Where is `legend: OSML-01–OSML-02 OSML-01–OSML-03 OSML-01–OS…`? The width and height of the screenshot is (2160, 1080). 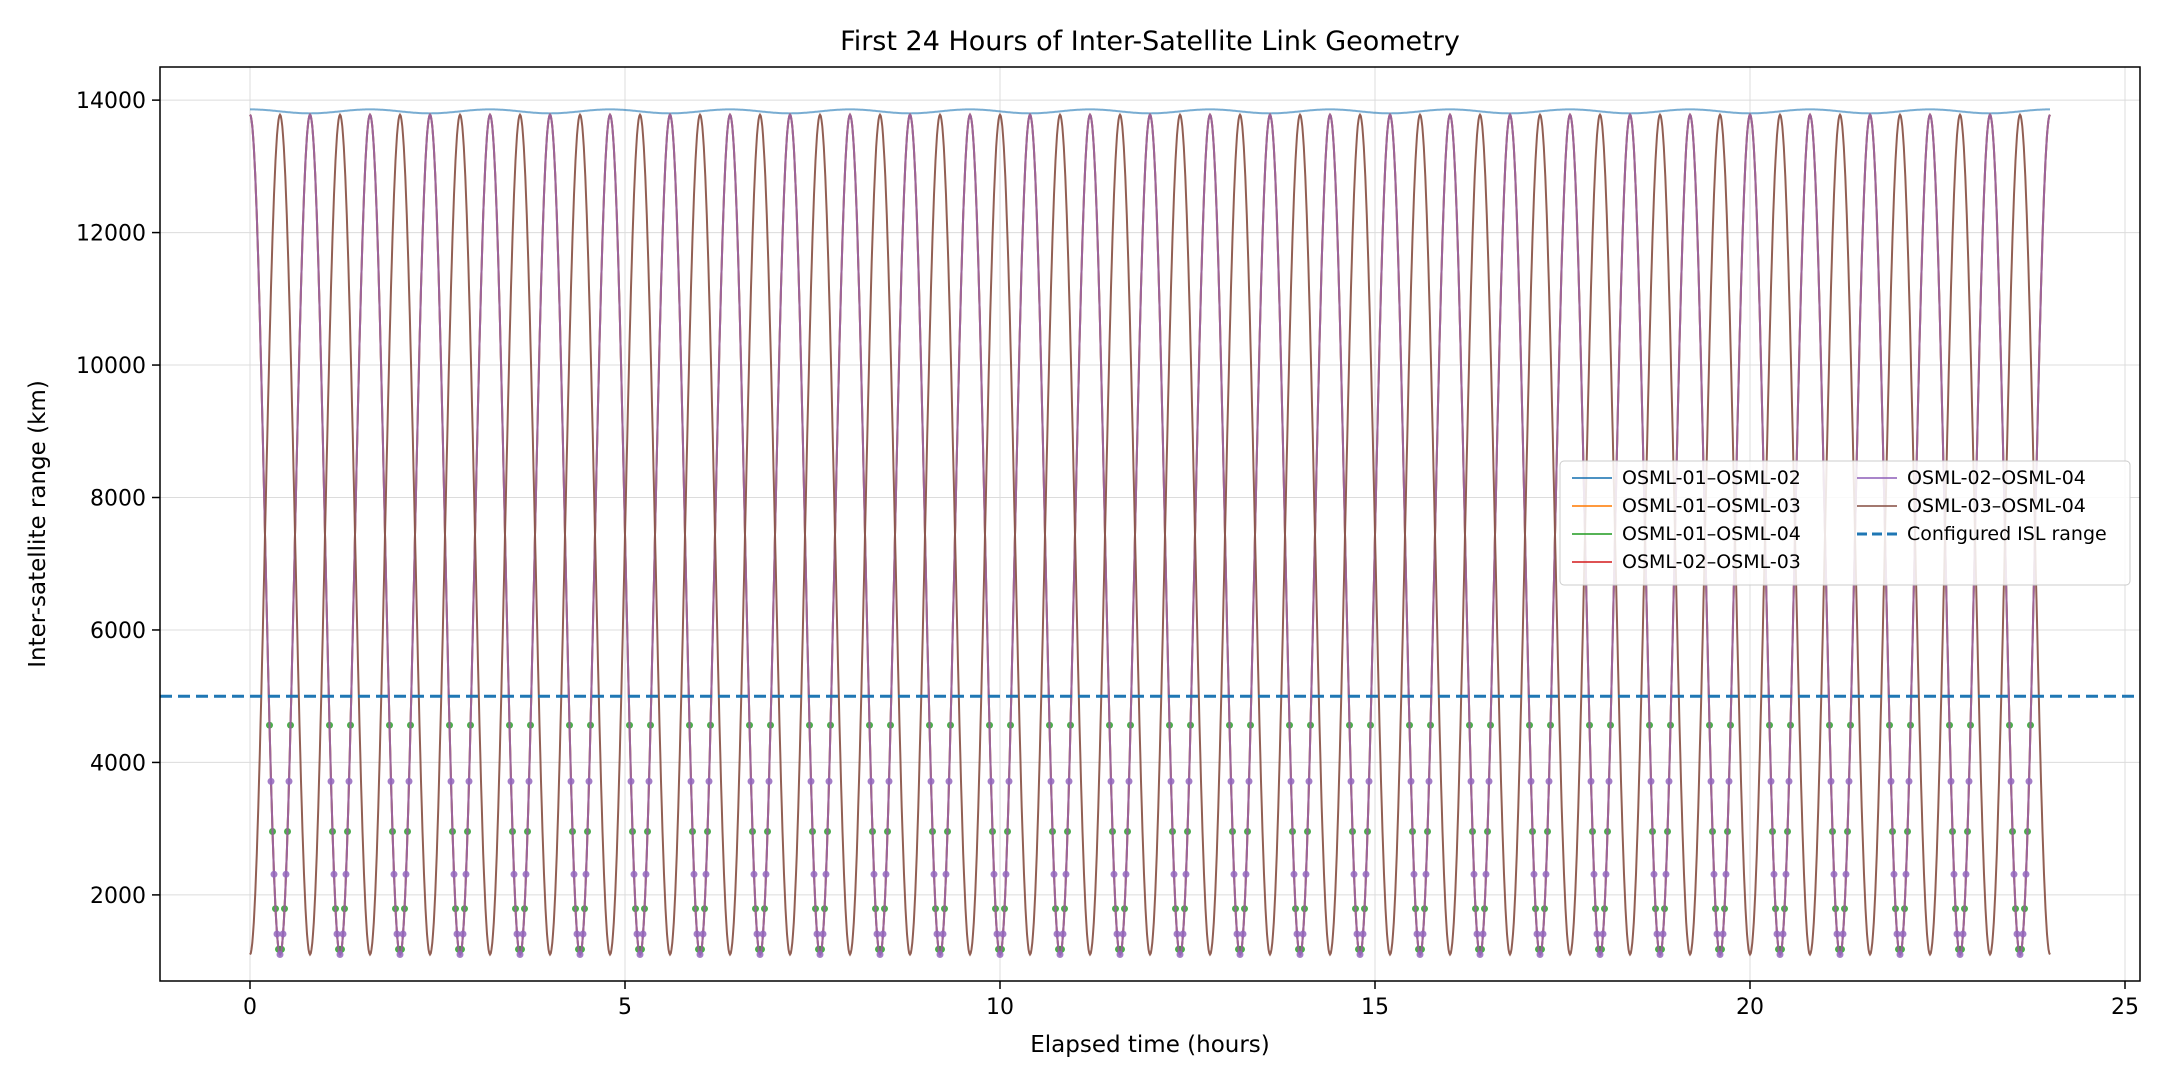
legend: OSML-01–OSML-02 OSML-01–OSML-03 OSML-01–OS… is located at coordinates (1845, 523).